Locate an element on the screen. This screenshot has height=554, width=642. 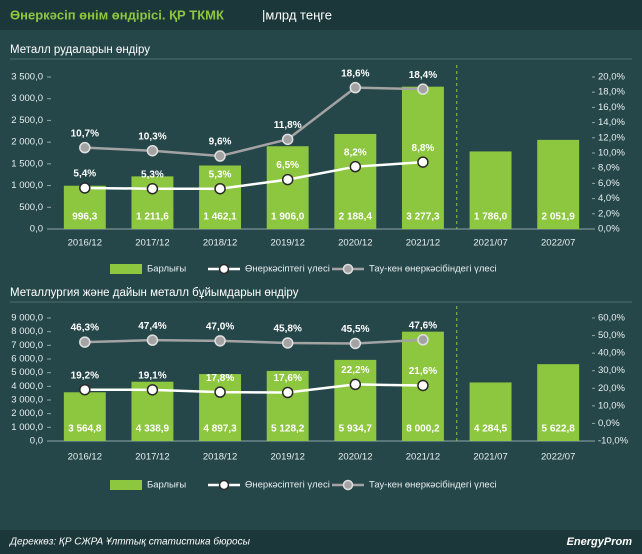
line-value-label: 5,3% is located at coordinates (152, 174).